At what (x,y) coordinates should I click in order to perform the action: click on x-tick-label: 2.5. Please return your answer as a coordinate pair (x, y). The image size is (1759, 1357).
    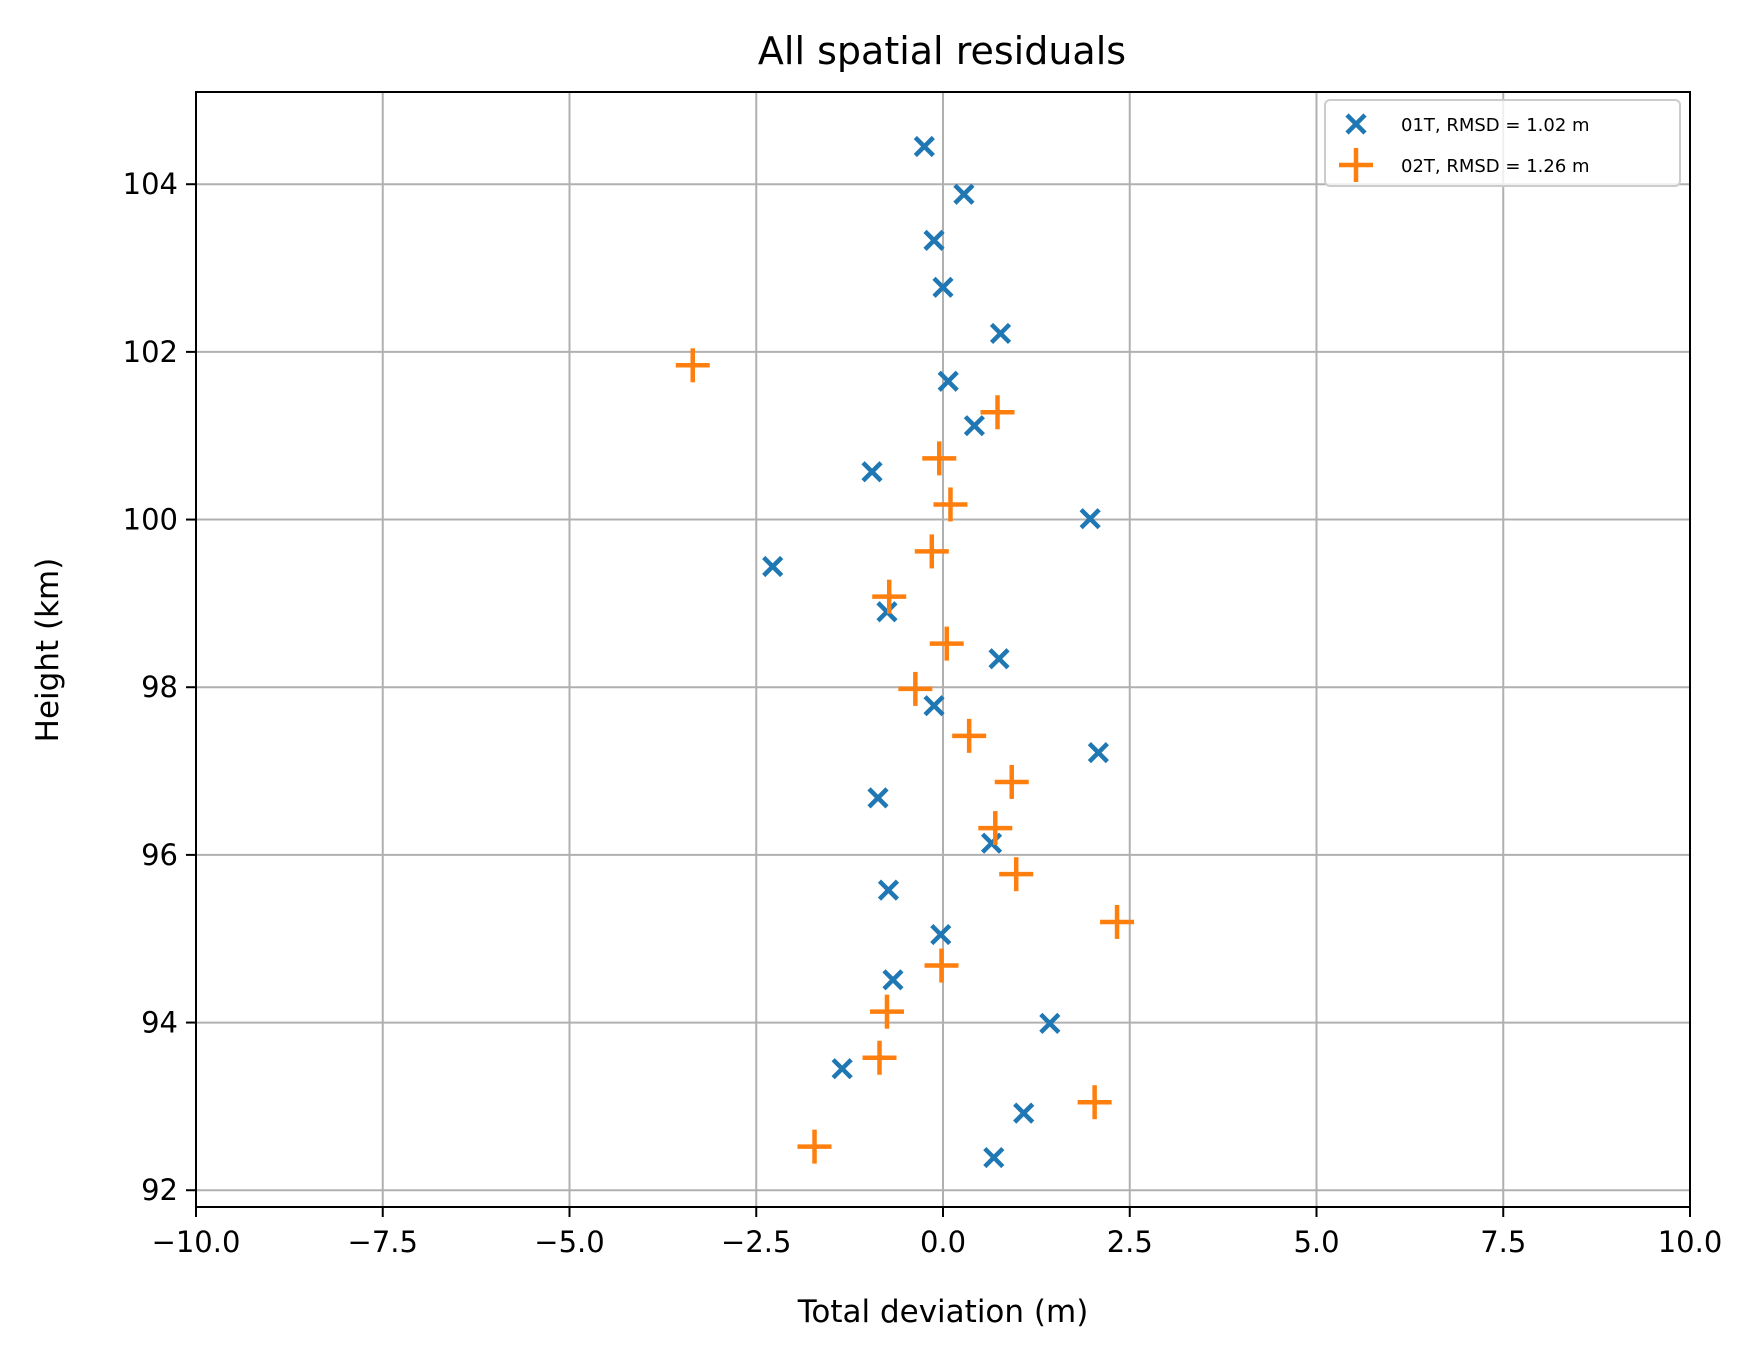
    Looking at the image, I should click on (1130, 1242).